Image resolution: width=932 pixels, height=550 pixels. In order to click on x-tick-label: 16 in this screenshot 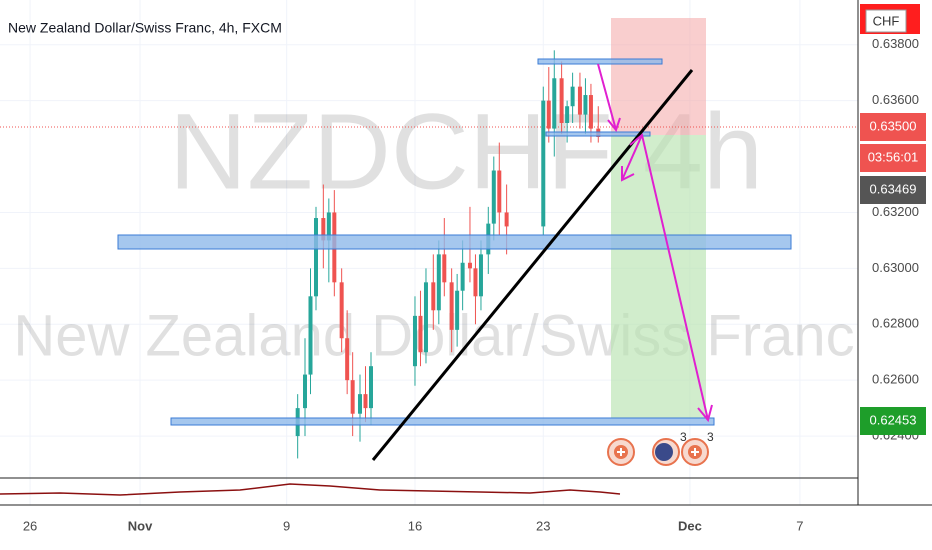, I will do `click(415, 525)`.